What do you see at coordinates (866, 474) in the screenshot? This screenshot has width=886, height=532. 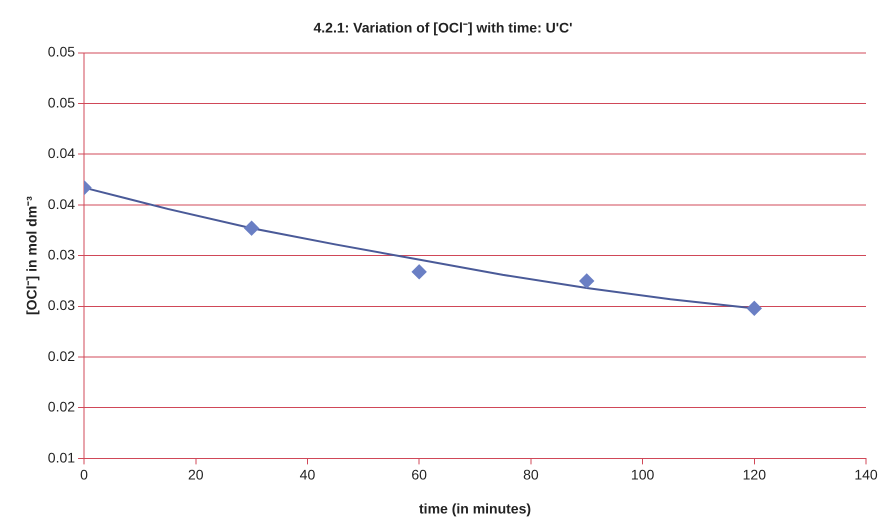 I see `x-tick-label: 140` at bounding box center [866, 474].